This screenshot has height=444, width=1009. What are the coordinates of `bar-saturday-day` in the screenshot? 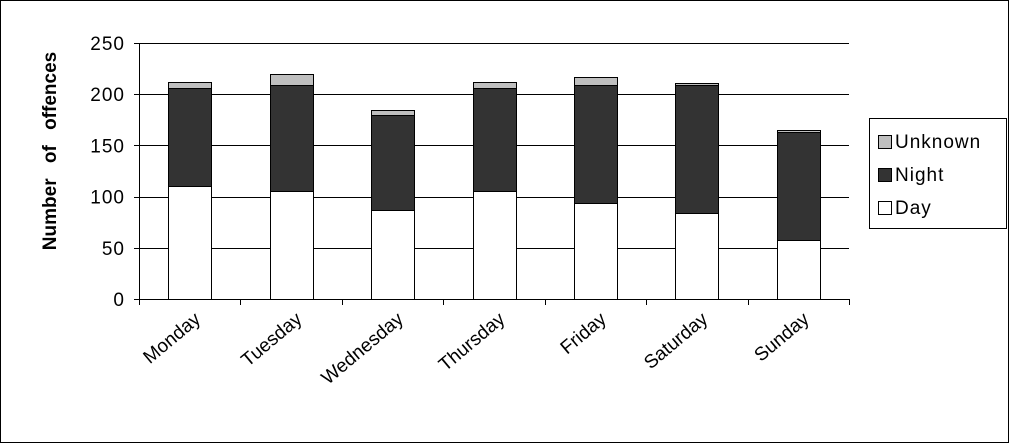 It's located at (697, 256).